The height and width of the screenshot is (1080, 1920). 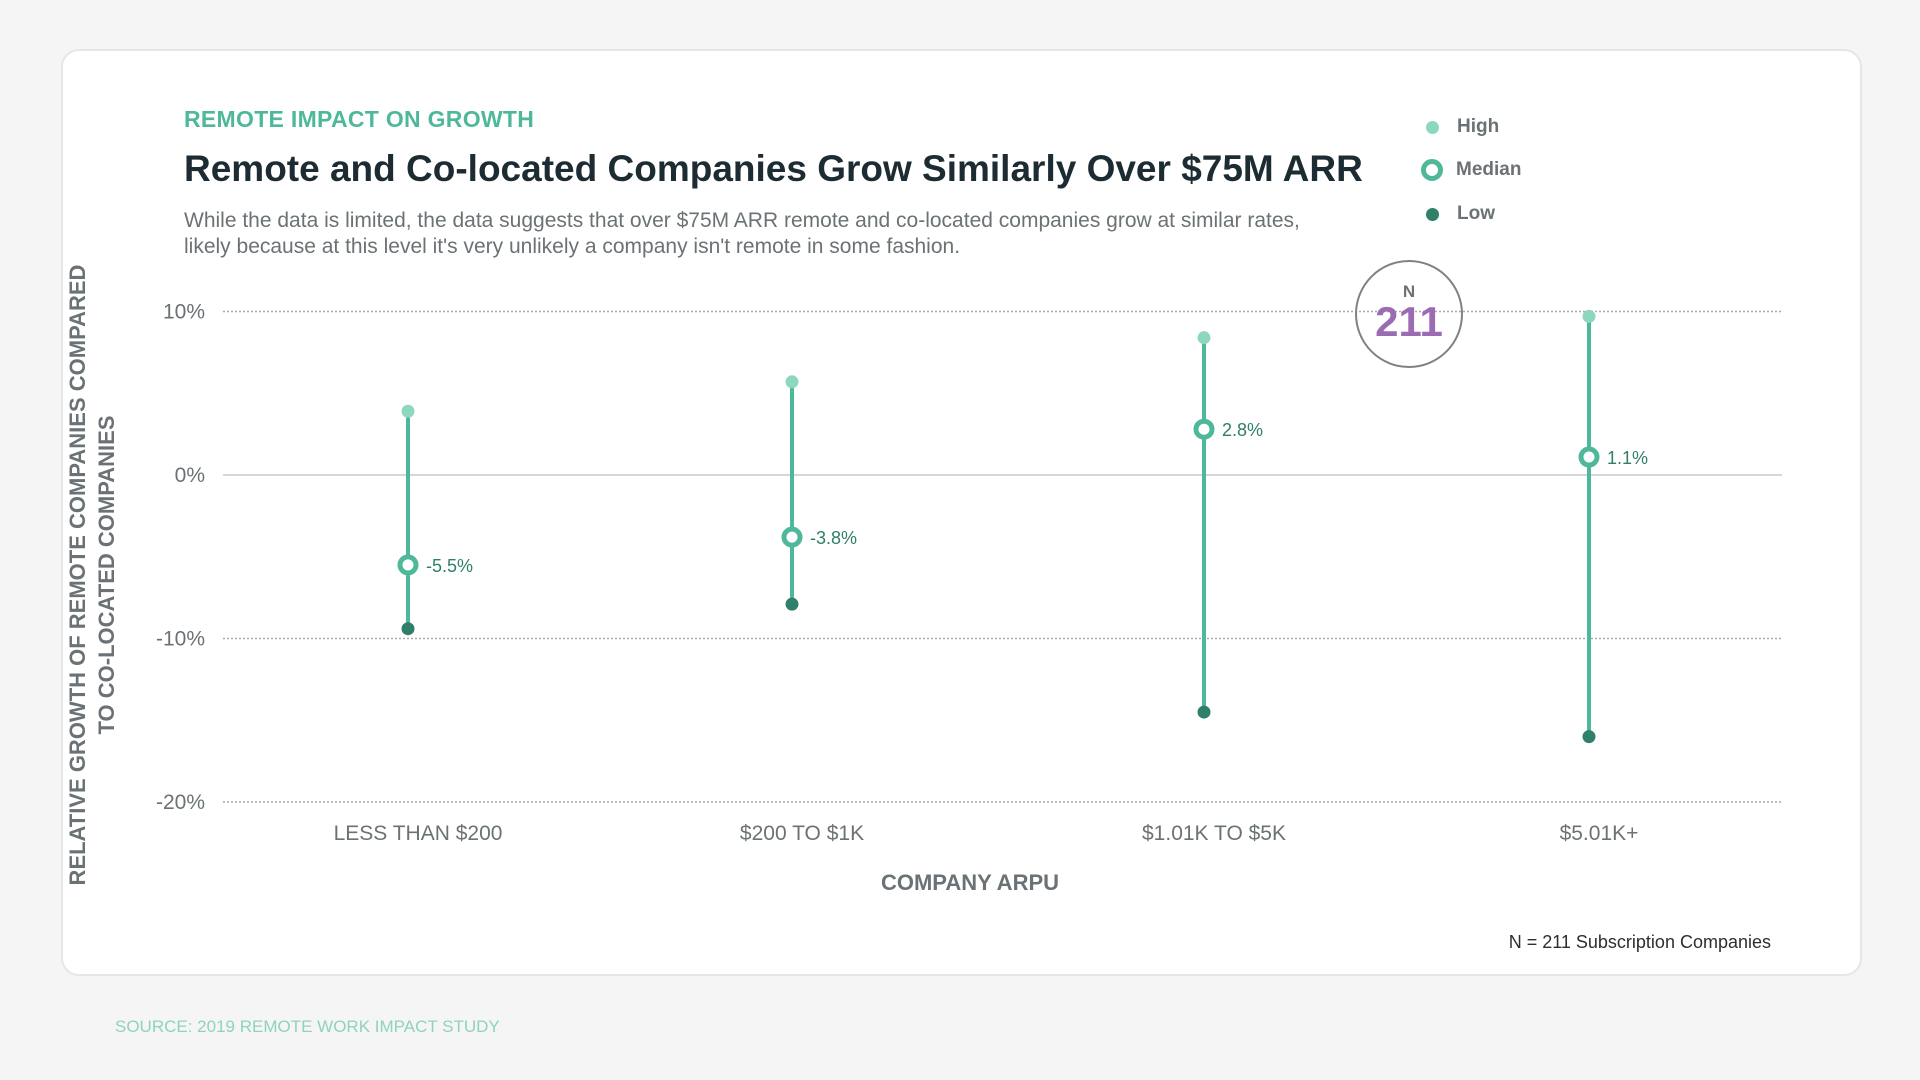 I want to click on median-label: 2.8%, so click(x=1242, y=430).